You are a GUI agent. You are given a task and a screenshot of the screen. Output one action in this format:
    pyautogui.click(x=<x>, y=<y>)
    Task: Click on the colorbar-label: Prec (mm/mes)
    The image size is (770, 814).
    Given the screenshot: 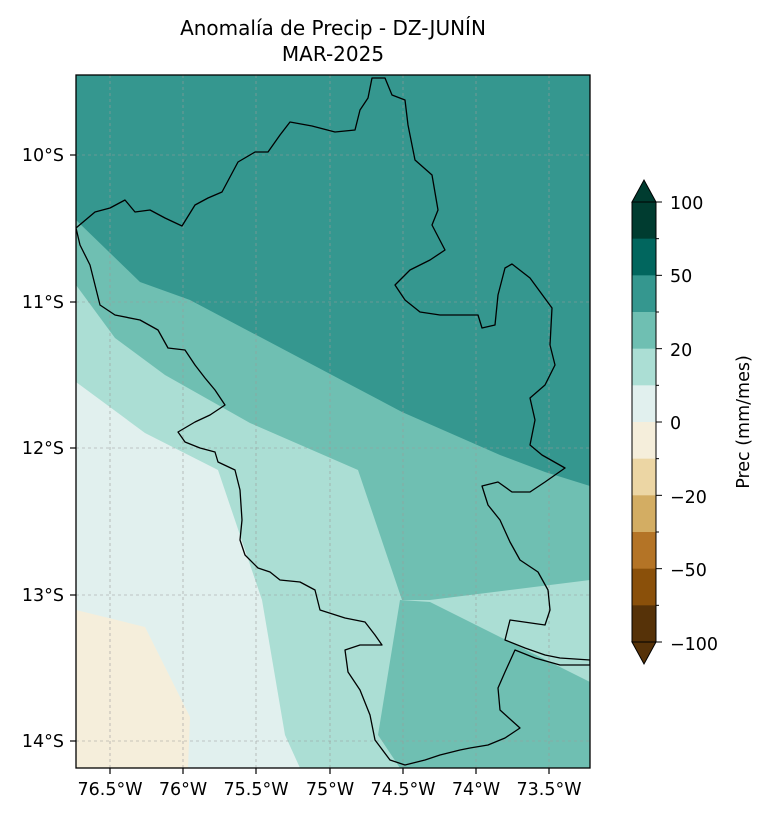 What is the action you would take?
    pyautogui.click(x=744, y=422)
    